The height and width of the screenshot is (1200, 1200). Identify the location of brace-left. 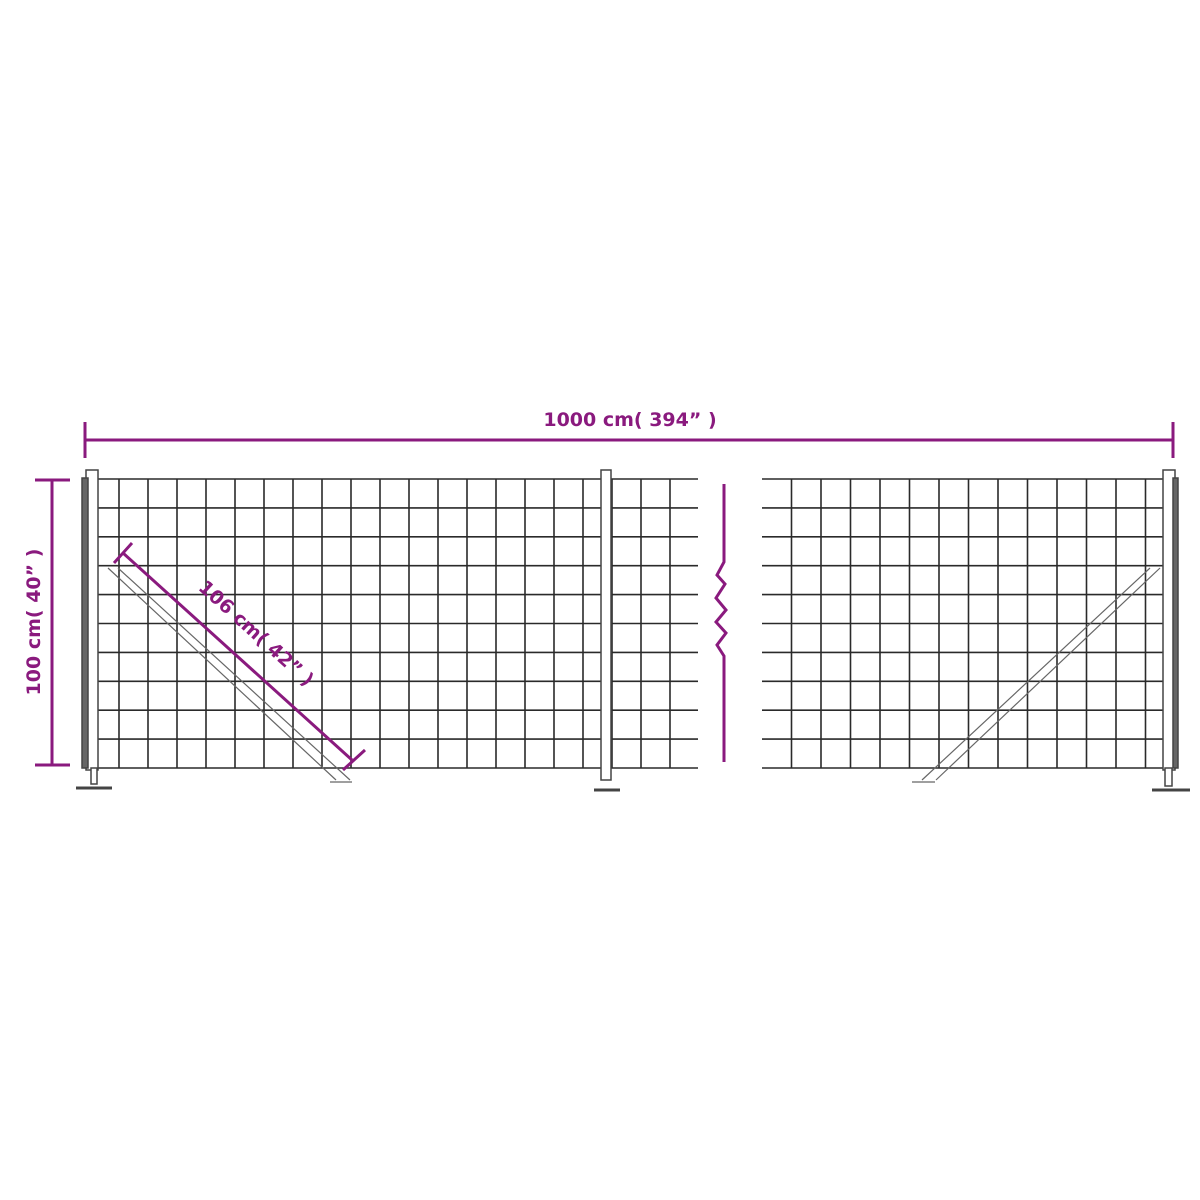
(229, 675).